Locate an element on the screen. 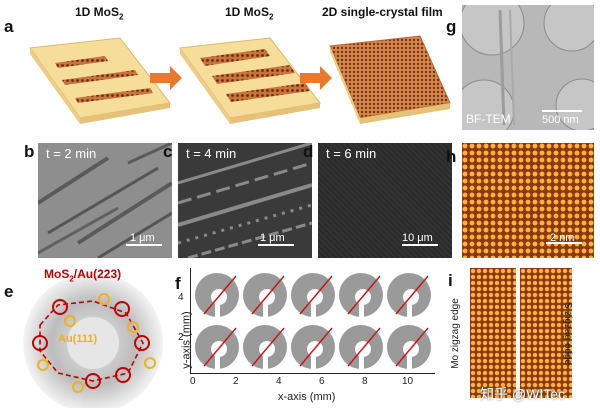 The image size is (600, 411). f-xtick-0: 0 is located at coordinates (193, 381).